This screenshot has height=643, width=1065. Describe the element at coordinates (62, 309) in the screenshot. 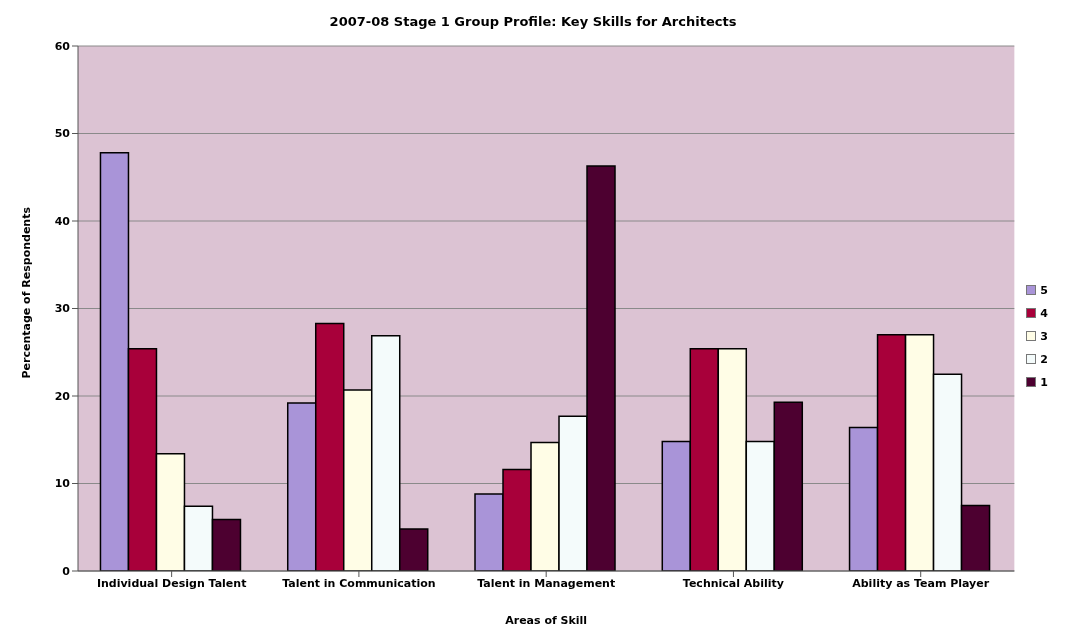

I see `y-tick-label: 30` at that location.